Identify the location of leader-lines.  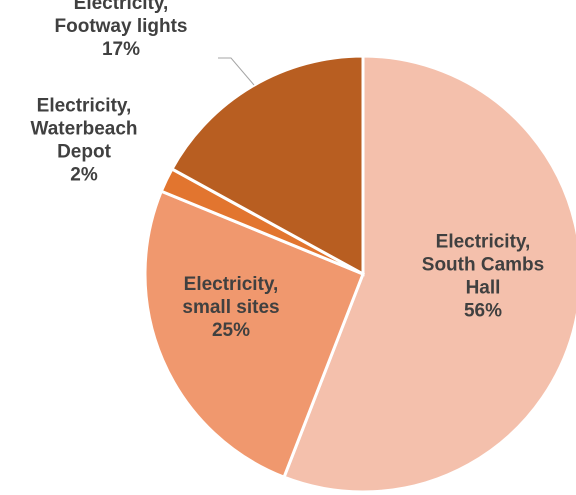
(236, 71).